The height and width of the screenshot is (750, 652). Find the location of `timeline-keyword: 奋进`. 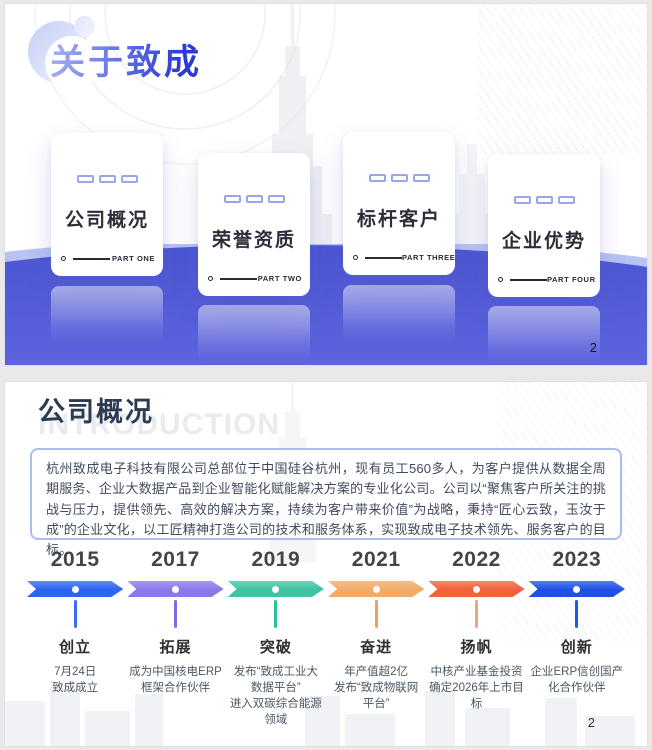

timeline-keyword: 奋进 is located at coordinates (376, 647).